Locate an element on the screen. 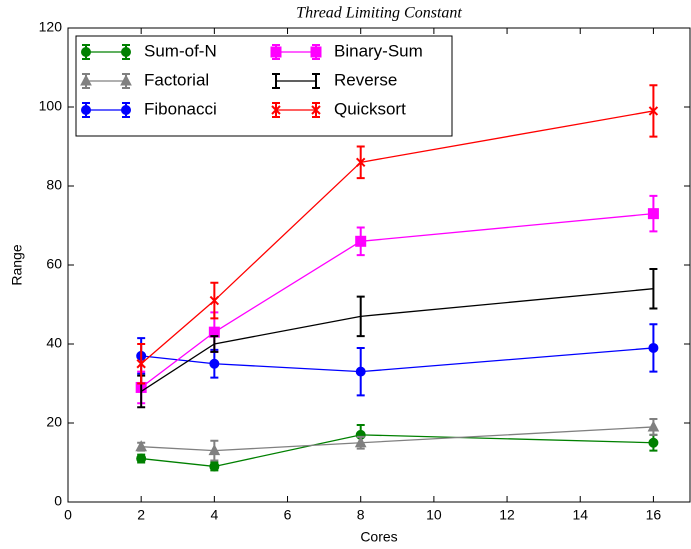 The height and width of the screenshot is (549, 691). y-tick-label: 0 is located at coordinates (58, 501).